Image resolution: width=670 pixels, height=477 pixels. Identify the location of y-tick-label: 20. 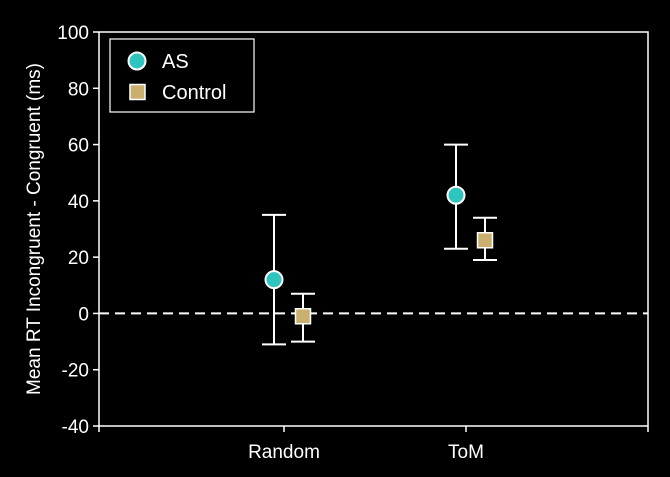
(78, 258).